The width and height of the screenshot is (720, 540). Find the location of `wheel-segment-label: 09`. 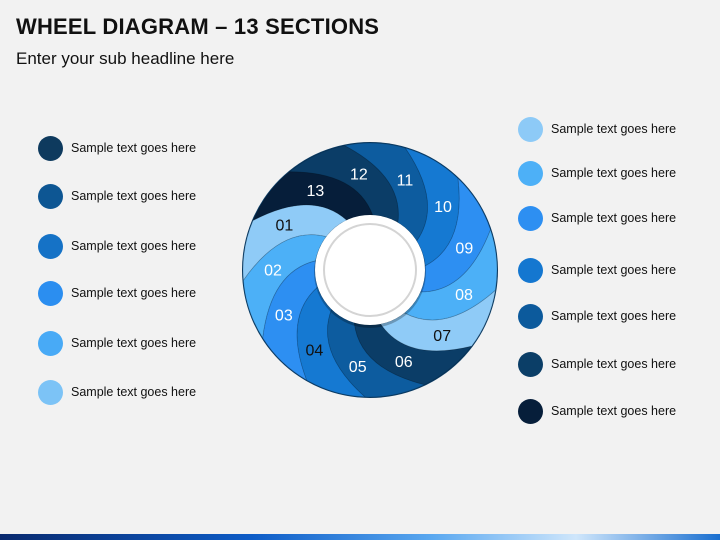

wheel-segment-label: 09 is located at coordinates (464, 248).